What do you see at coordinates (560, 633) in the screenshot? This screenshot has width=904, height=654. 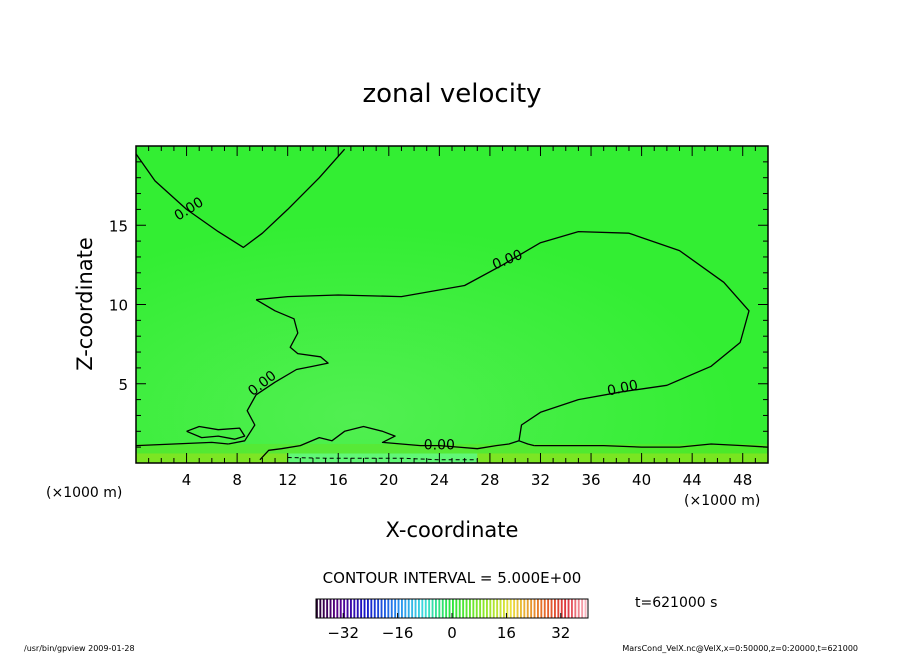 I see `colorbar-tick-label: 32` at bounding box center [560, 633].